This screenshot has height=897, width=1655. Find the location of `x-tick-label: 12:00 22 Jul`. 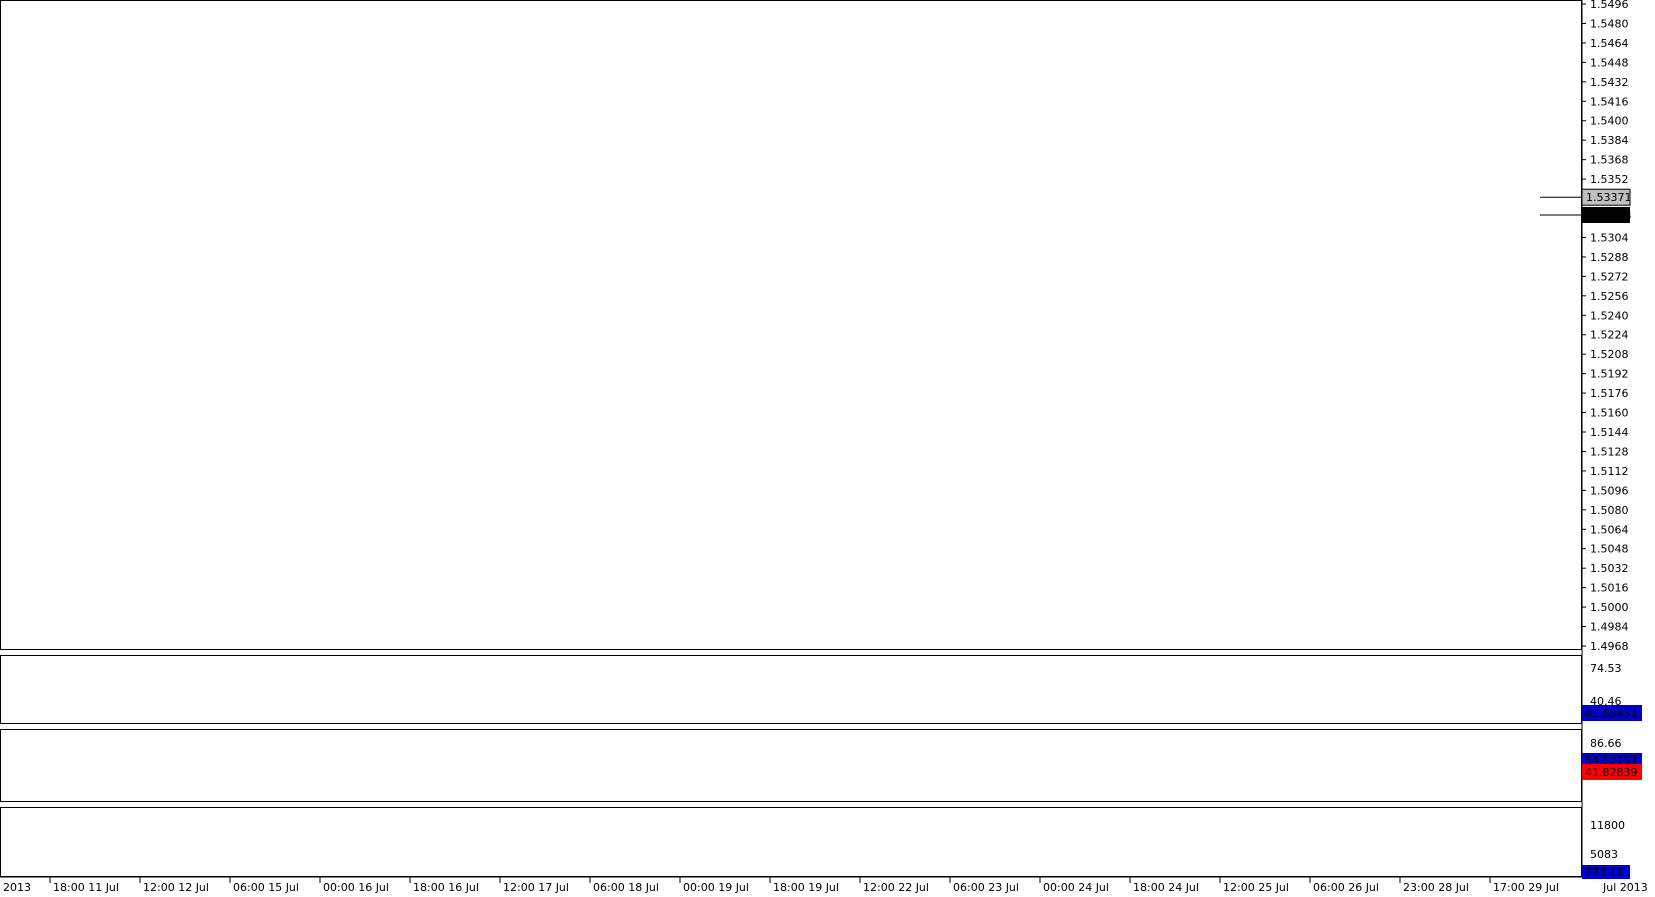

x-tick-label: 12:00 22 Jul is located at coordinates (896, 887).